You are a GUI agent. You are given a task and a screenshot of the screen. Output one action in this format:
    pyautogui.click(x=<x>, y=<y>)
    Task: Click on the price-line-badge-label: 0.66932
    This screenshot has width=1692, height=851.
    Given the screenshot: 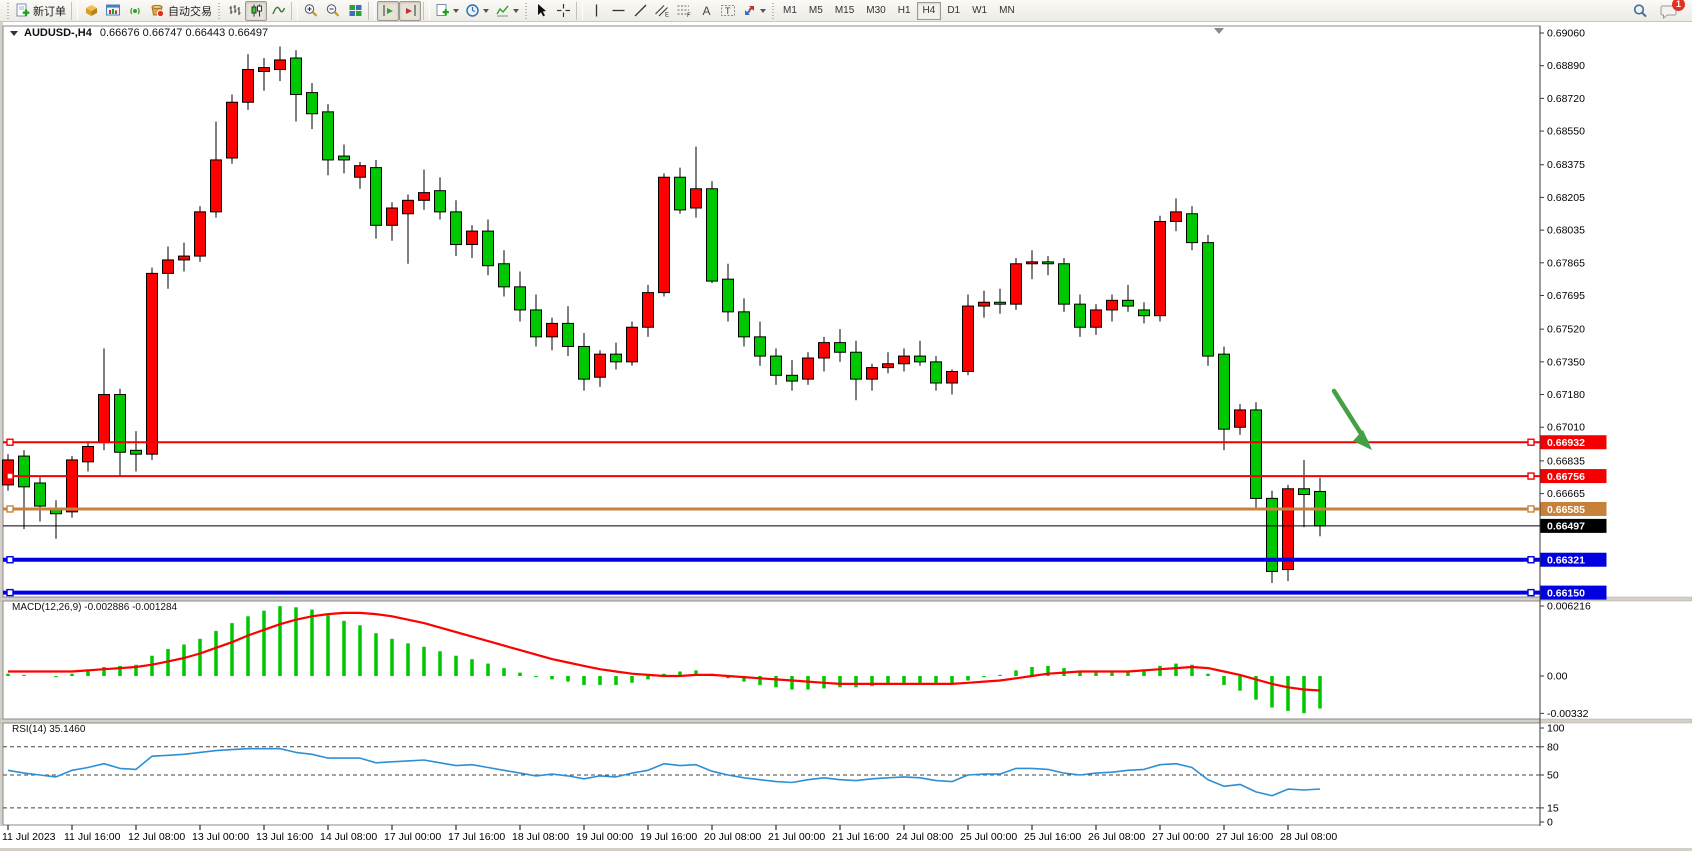 What is the action you would take?
    pyautogui.click(x=1566, y=443)
    